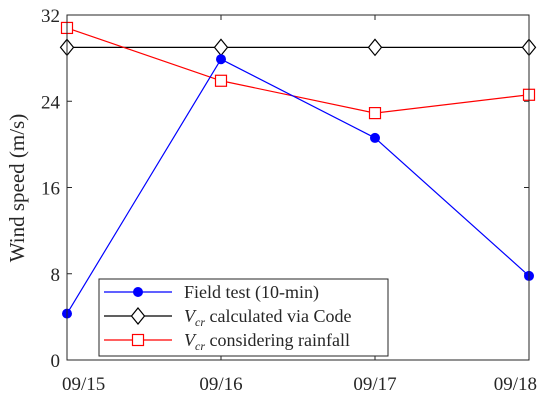  What do you see at coordinates (515, 384) in the screenshot?
I see `x-tick-label: 09/18` at bounding box center [515, 384].